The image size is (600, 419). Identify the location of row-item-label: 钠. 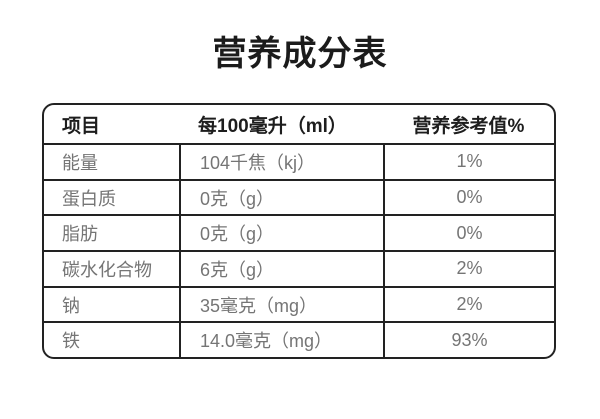
(71, 305).